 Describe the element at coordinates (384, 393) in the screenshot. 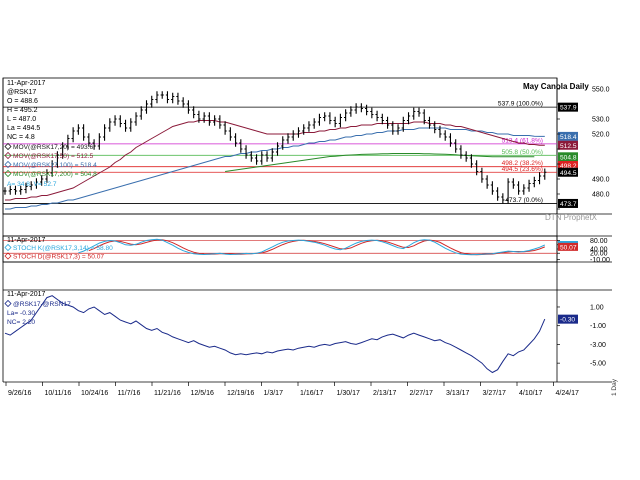

I see `x-tick-label: 2/13/17` at that location.